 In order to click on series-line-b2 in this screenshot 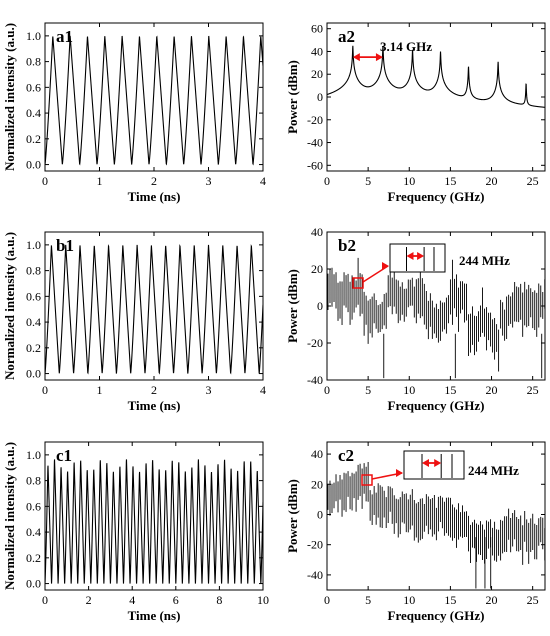, I will do `click(436, 314)`.